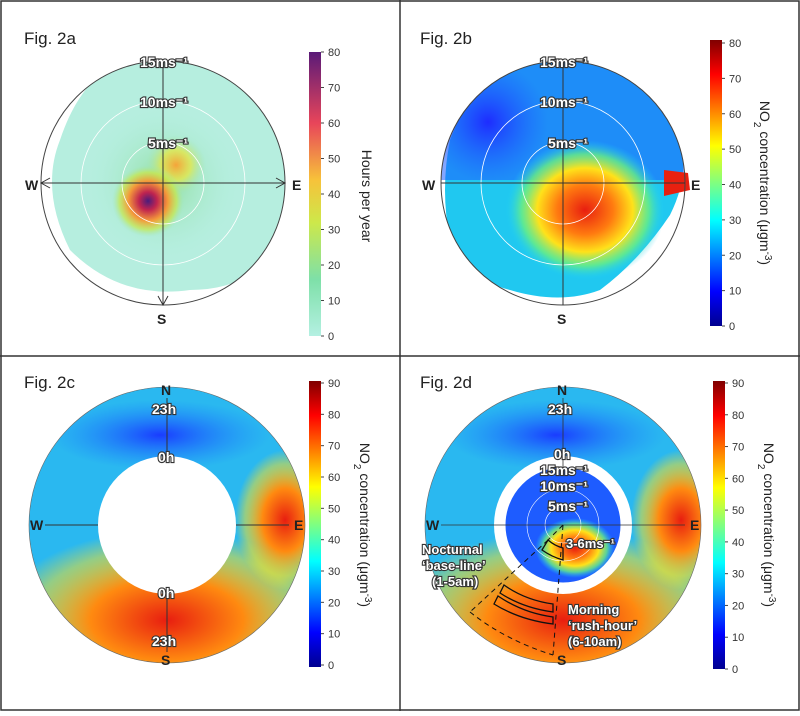  Describe the element at coordinates (516, 590) in the screenshot. I see `annotation-sectors` at that location.